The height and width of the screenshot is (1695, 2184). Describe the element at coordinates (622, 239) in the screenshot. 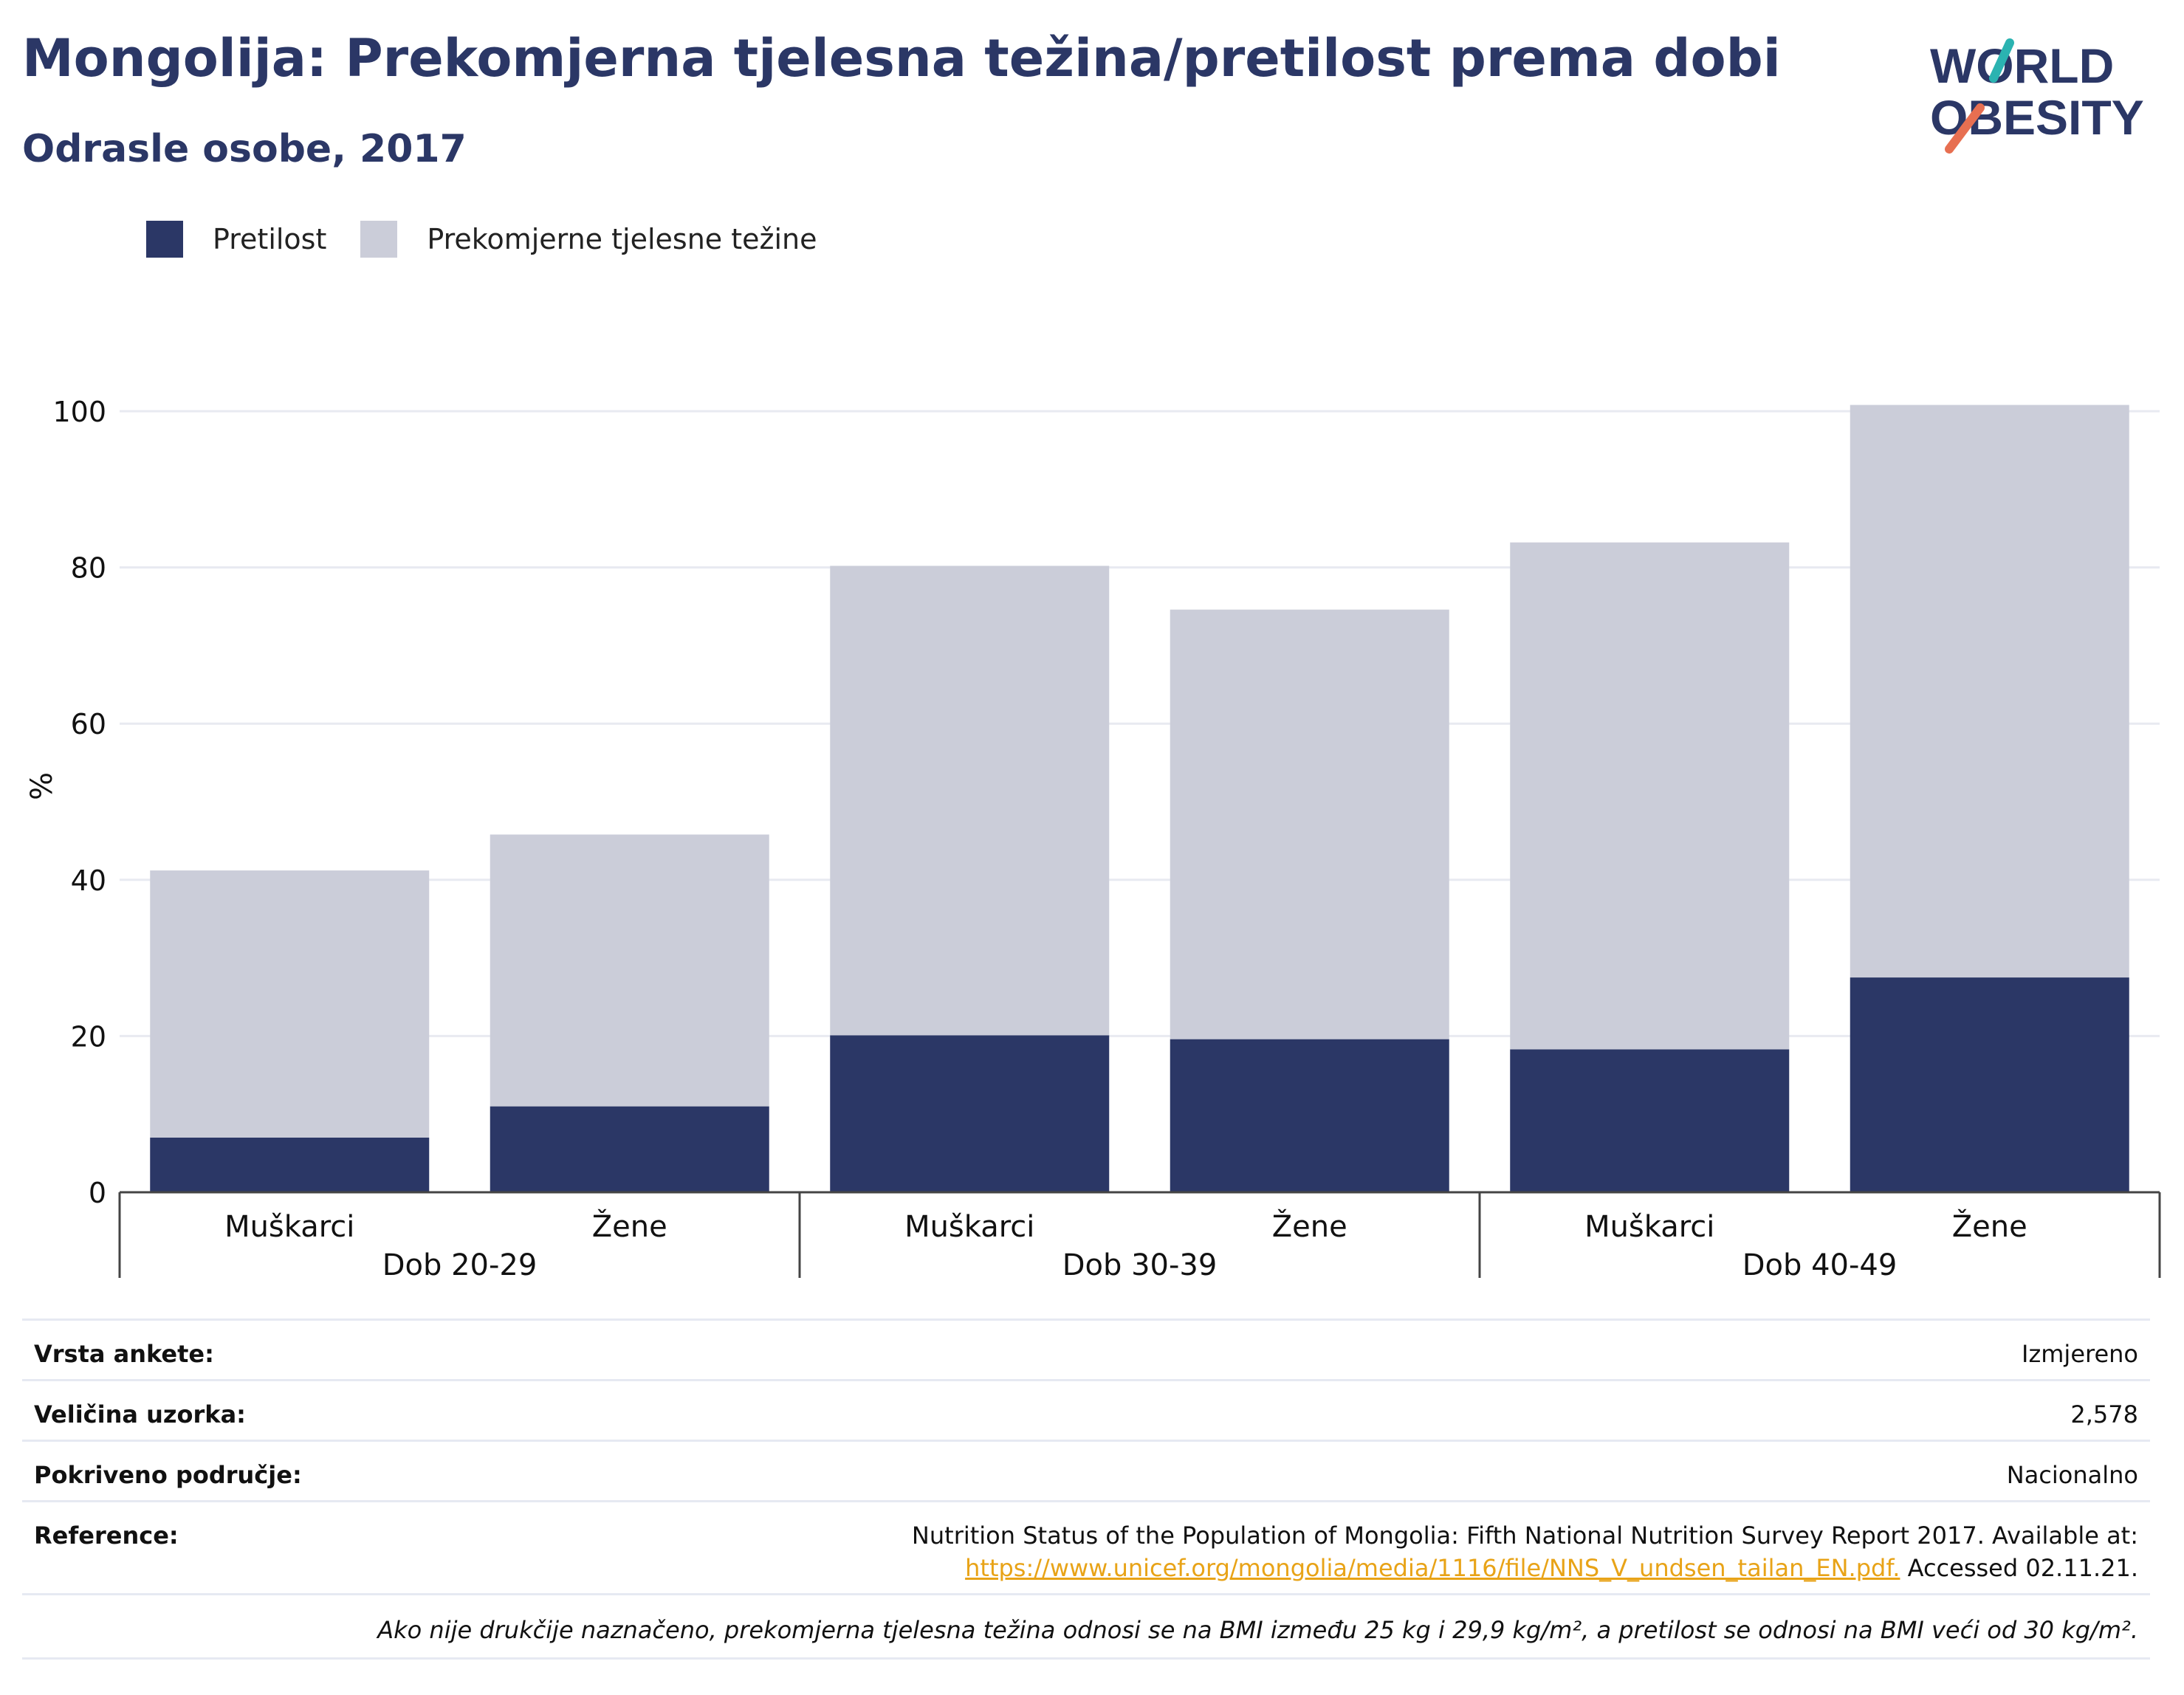

I see `legend-label-overweight: Prekomjerne tjelesne težine` at that location.